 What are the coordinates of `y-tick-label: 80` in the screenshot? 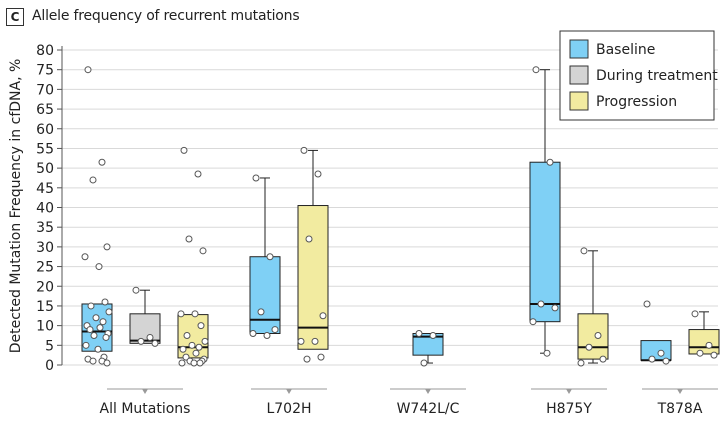 It's located at (45, 51).